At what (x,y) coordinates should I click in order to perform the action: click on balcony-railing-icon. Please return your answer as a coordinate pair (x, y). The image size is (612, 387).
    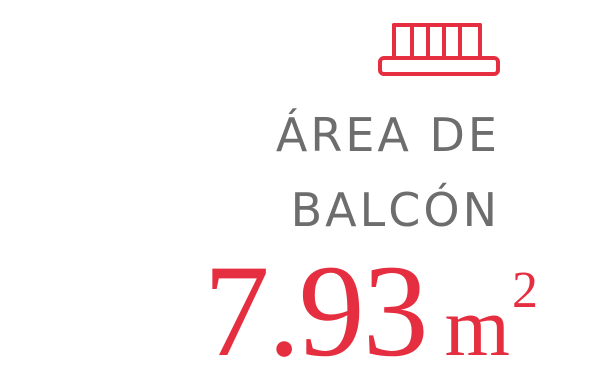
    Looking at the image, I should click on (439, 48).